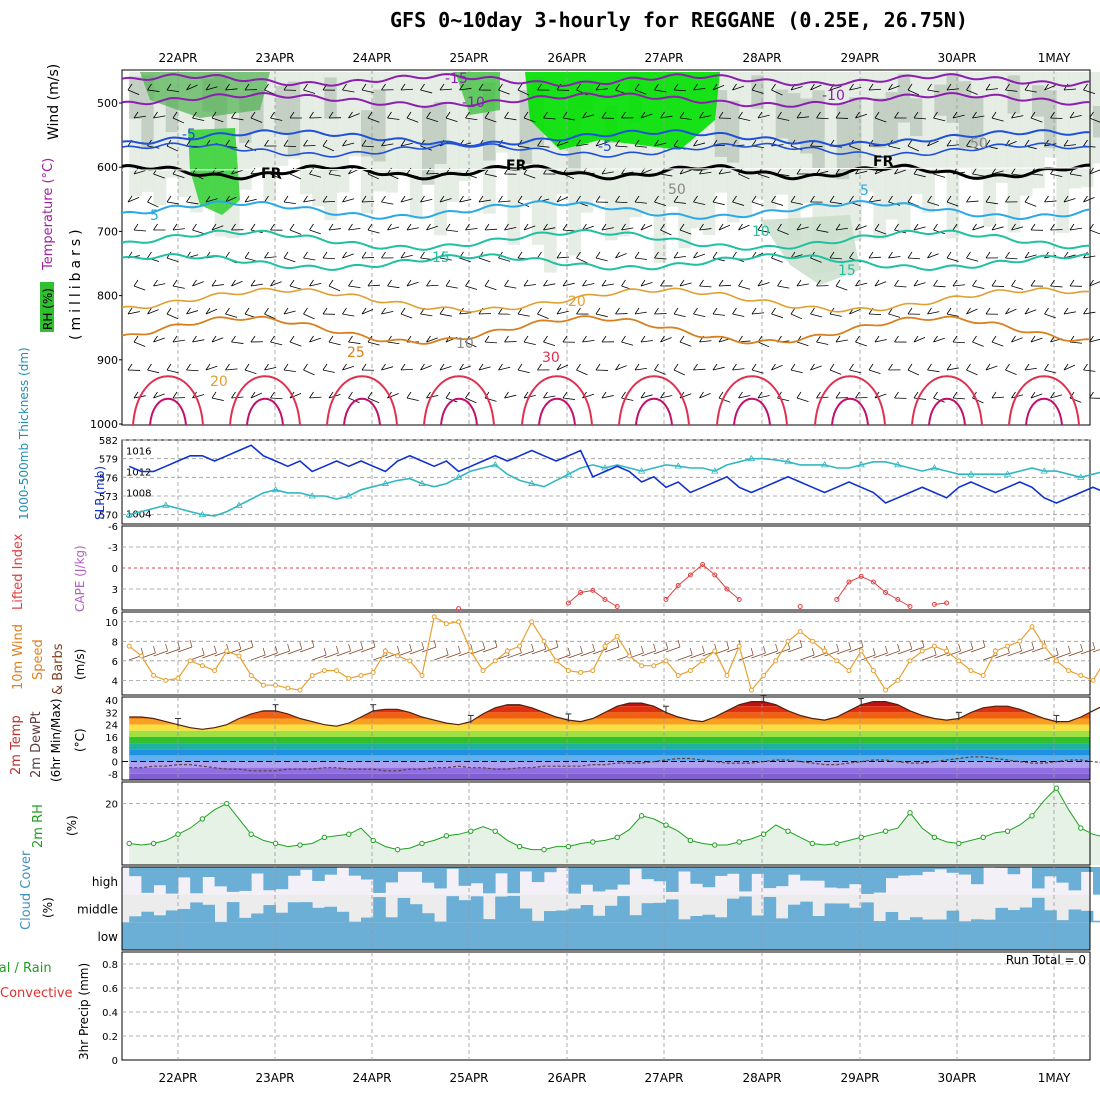  What do you see at coordinates (614, 819) in the screenshot?
I see `rh-2m-series` at bounding box center [614, 819].